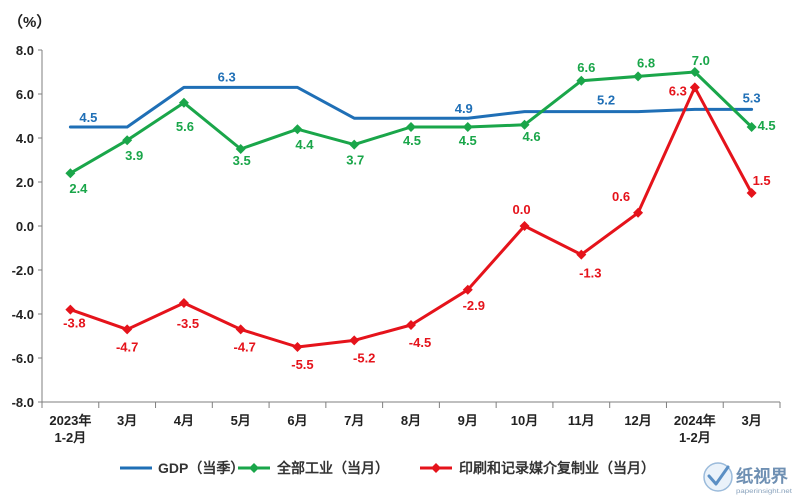 The image size is (800, 497). I want to click on x-tick-label-line: 4月, so click(184, 420).